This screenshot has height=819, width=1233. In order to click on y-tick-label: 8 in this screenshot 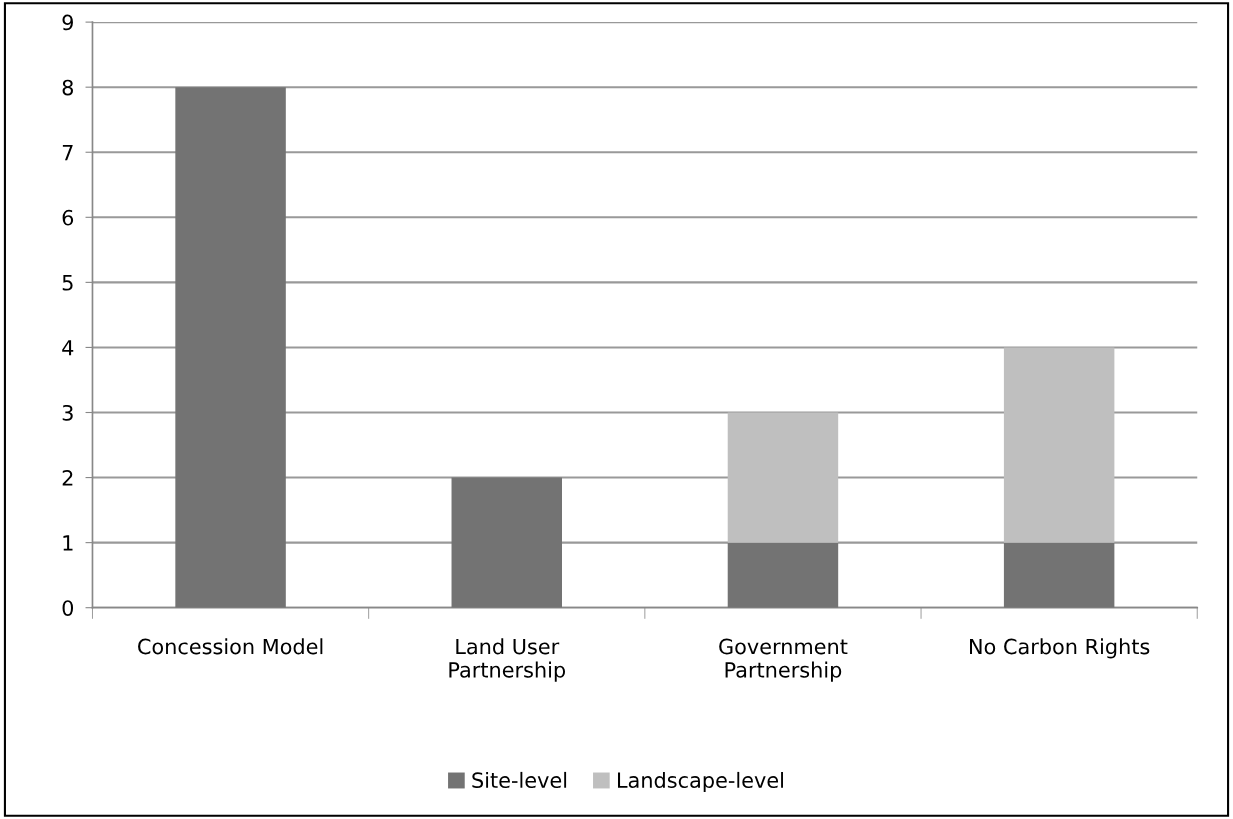, I will do `click(67, 87)`.